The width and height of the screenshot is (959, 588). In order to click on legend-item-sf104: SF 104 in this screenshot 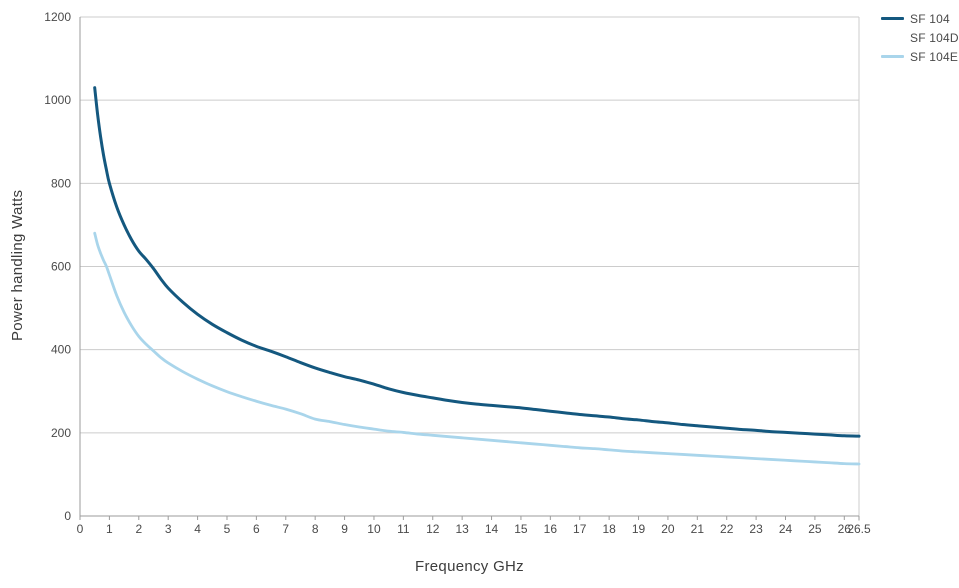, I will do `click(912, 18)`.